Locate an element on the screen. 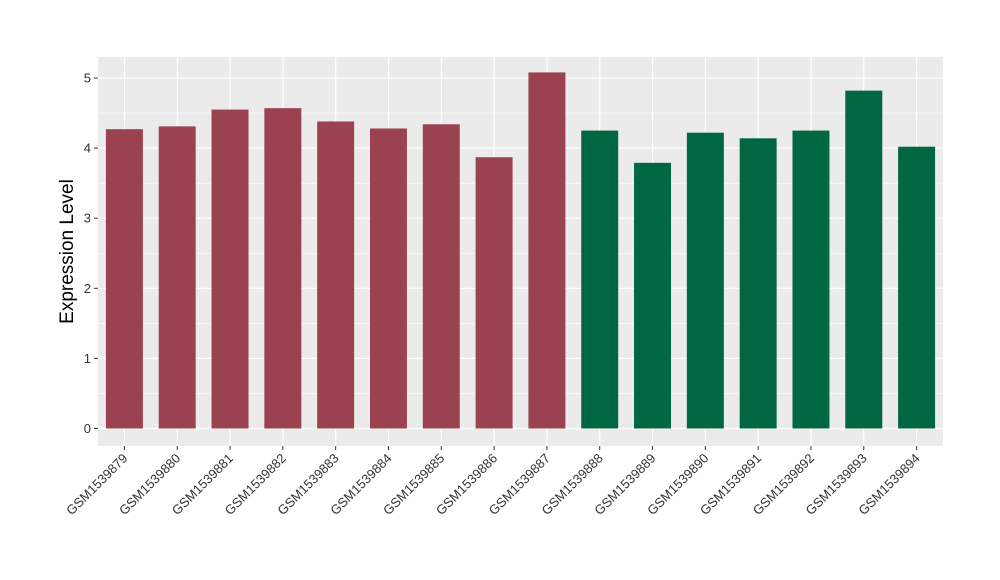 This screenshot has width=1000, height=580. bar-GSM1539879 is located at coordinates (124, 279).